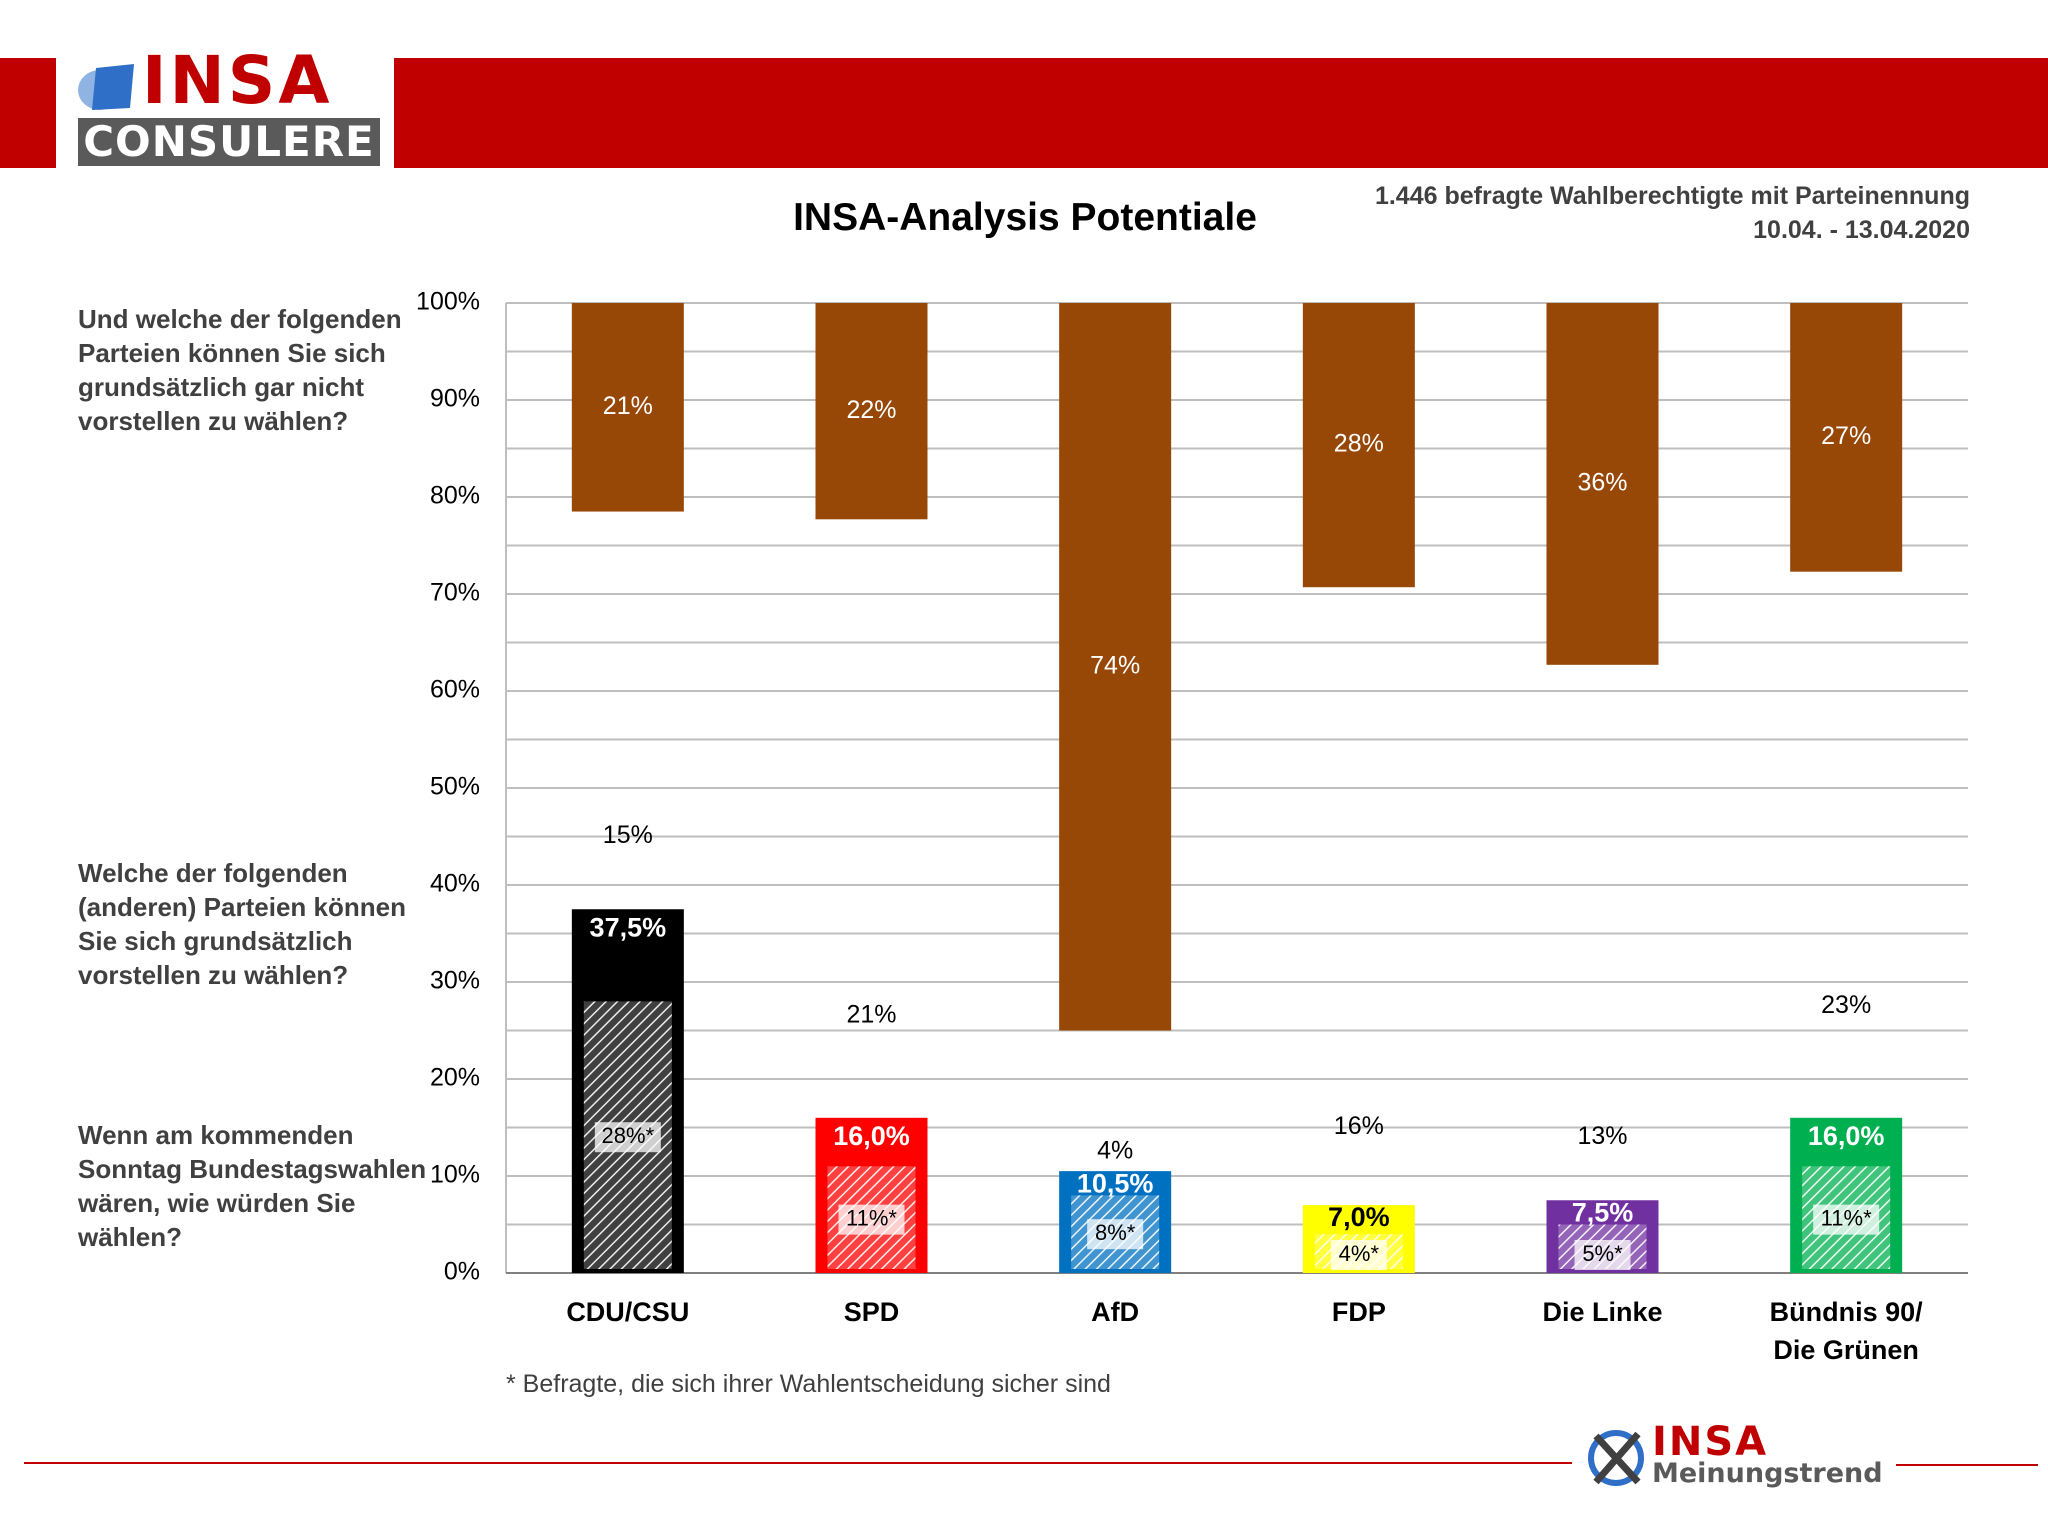 This screenshot has height=1536, width=2048. What do you see at coordinates (628, 835) in the screenshot?
I see `could-vote-data-label: 15%` at bounding box center [628, 835].